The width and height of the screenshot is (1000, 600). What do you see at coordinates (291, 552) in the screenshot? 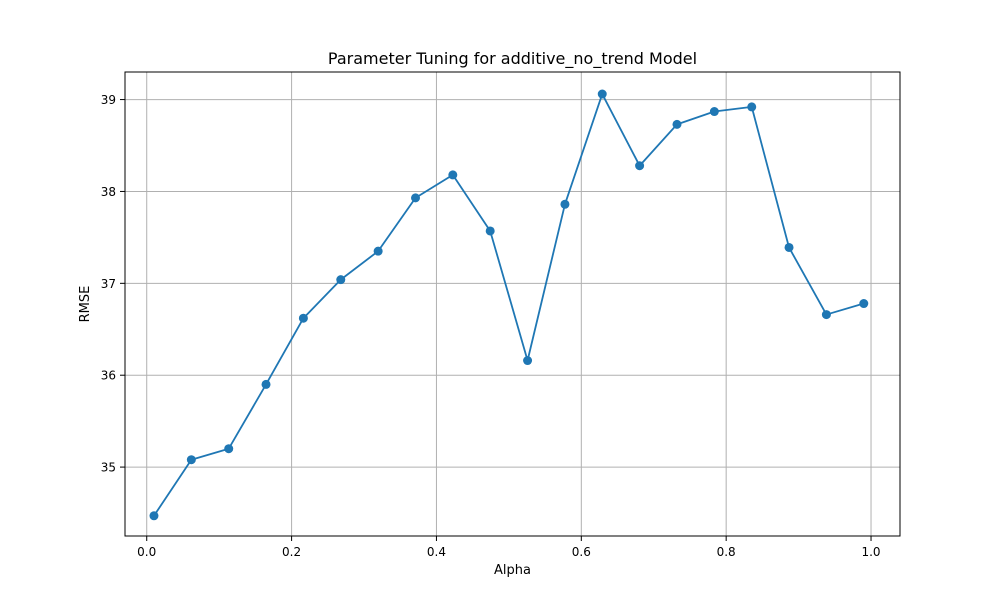
I see `x-tick-label: 0.2` at bounding box center [291, 552].